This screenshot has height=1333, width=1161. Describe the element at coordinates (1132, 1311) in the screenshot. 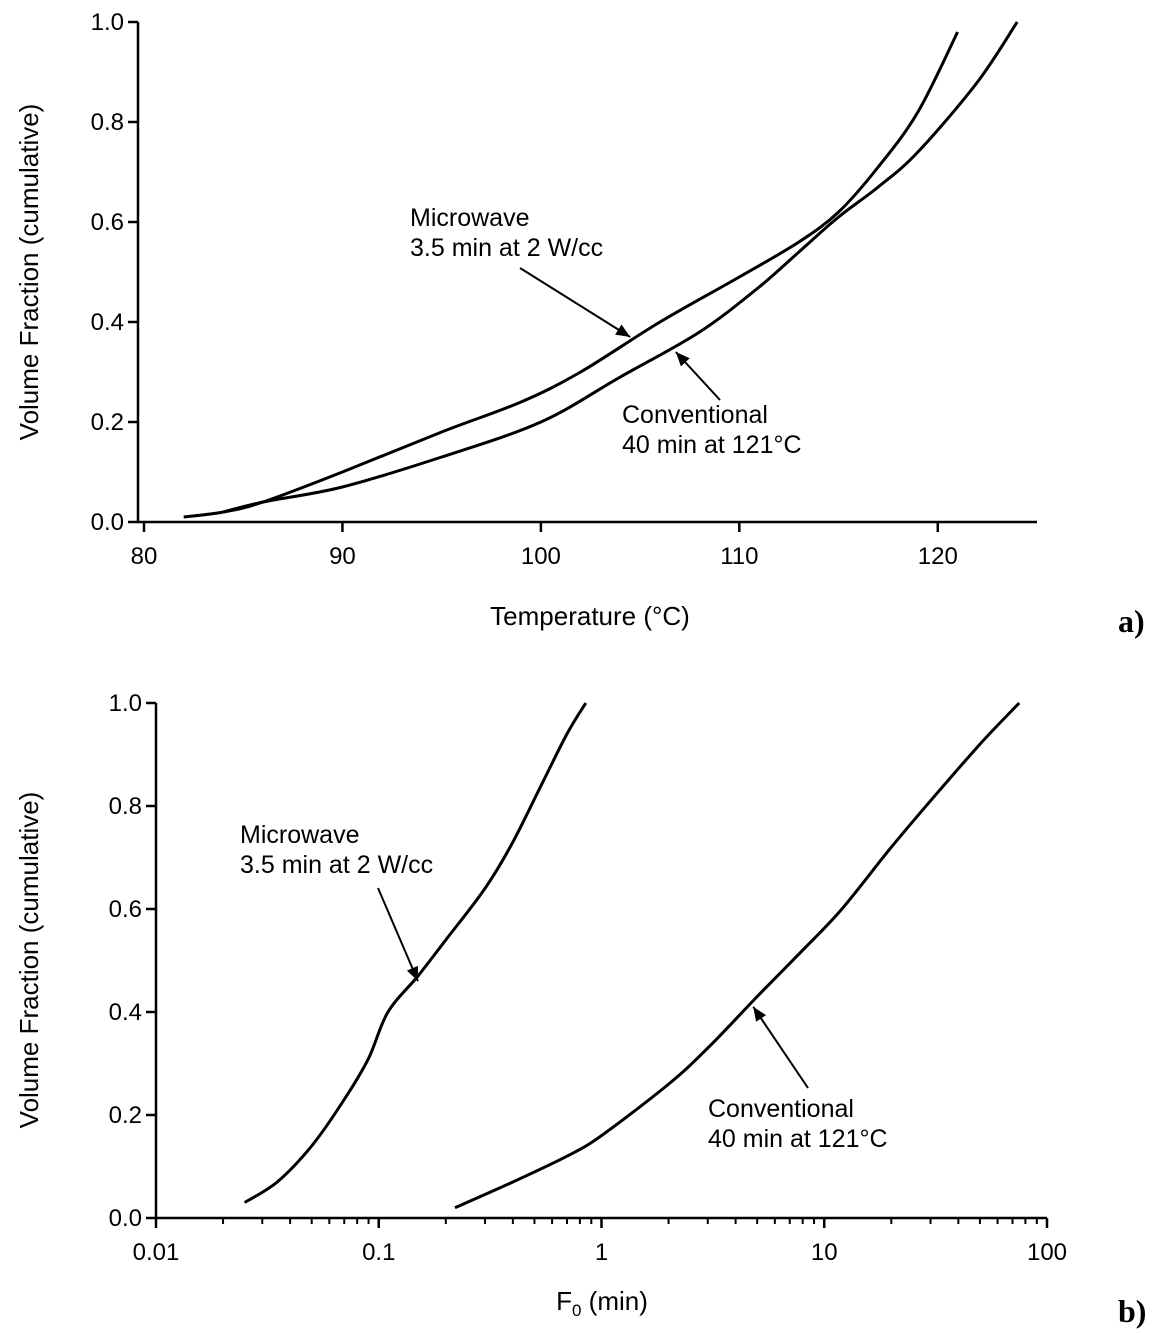

I see `panel-b-label: b)` at that location.